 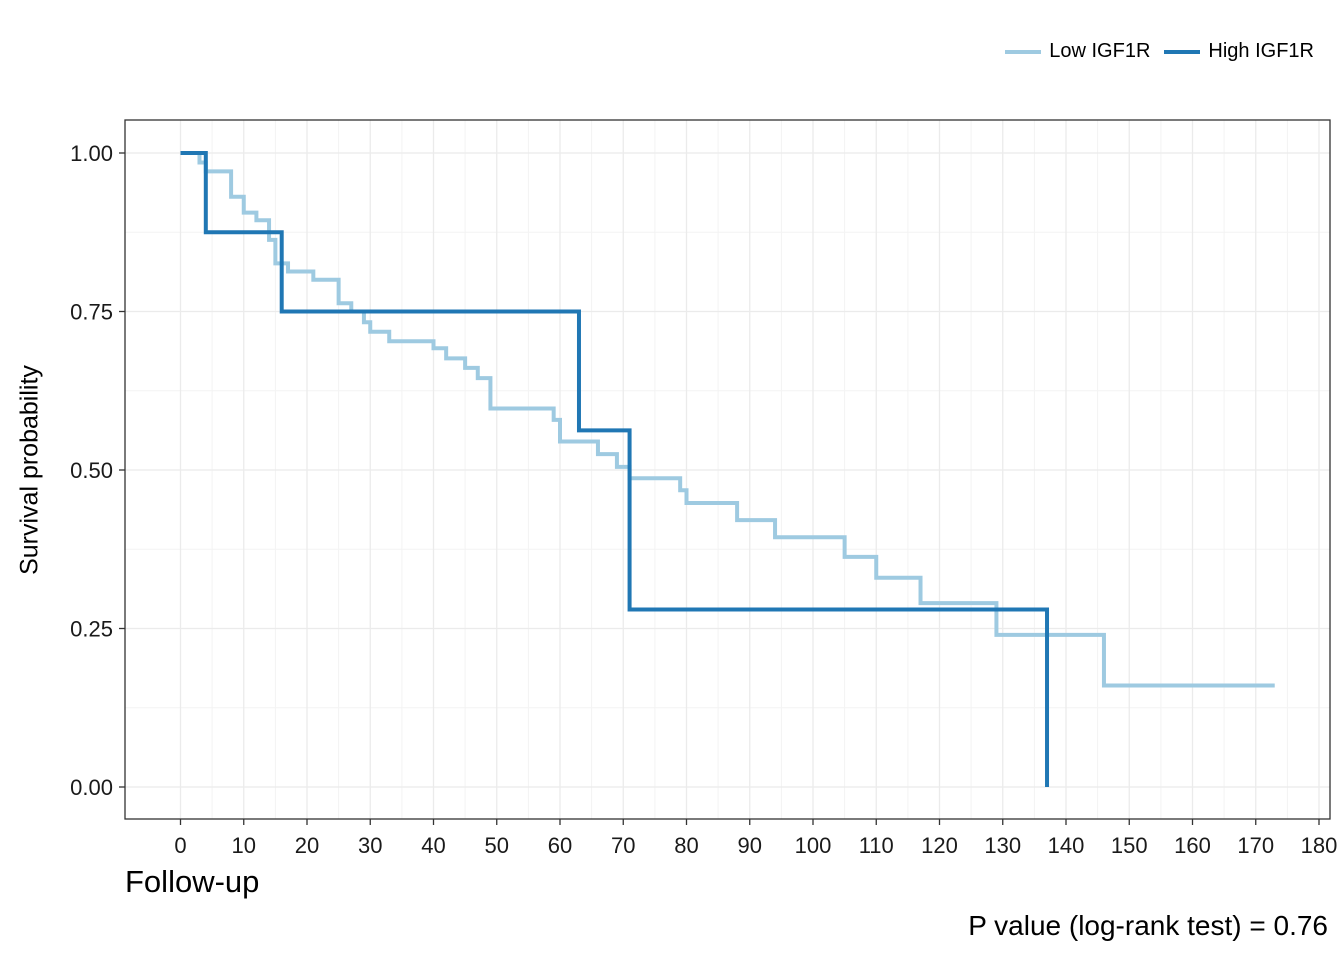 What do you see at coordinates (91, 787) in the screenshot?
I see `y-tick-label: 0.00` at bounding box center [91, 787].